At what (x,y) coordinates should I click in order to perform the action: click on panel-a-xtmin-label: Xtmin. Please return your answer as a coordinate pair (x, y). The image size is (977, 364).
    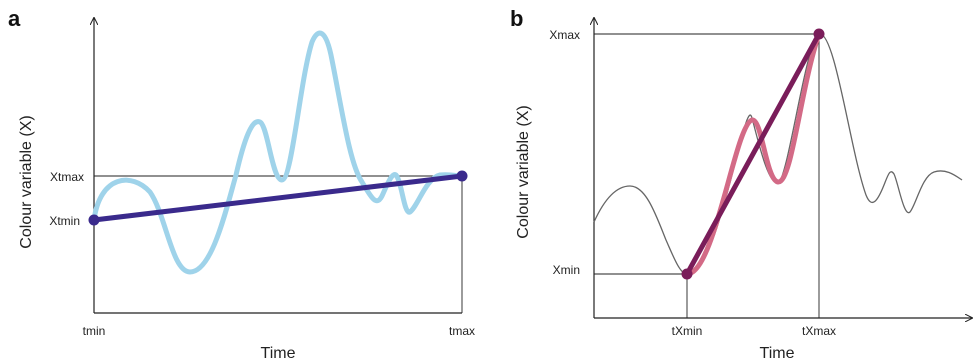
    Looking at the image, I should click on (64, 221).